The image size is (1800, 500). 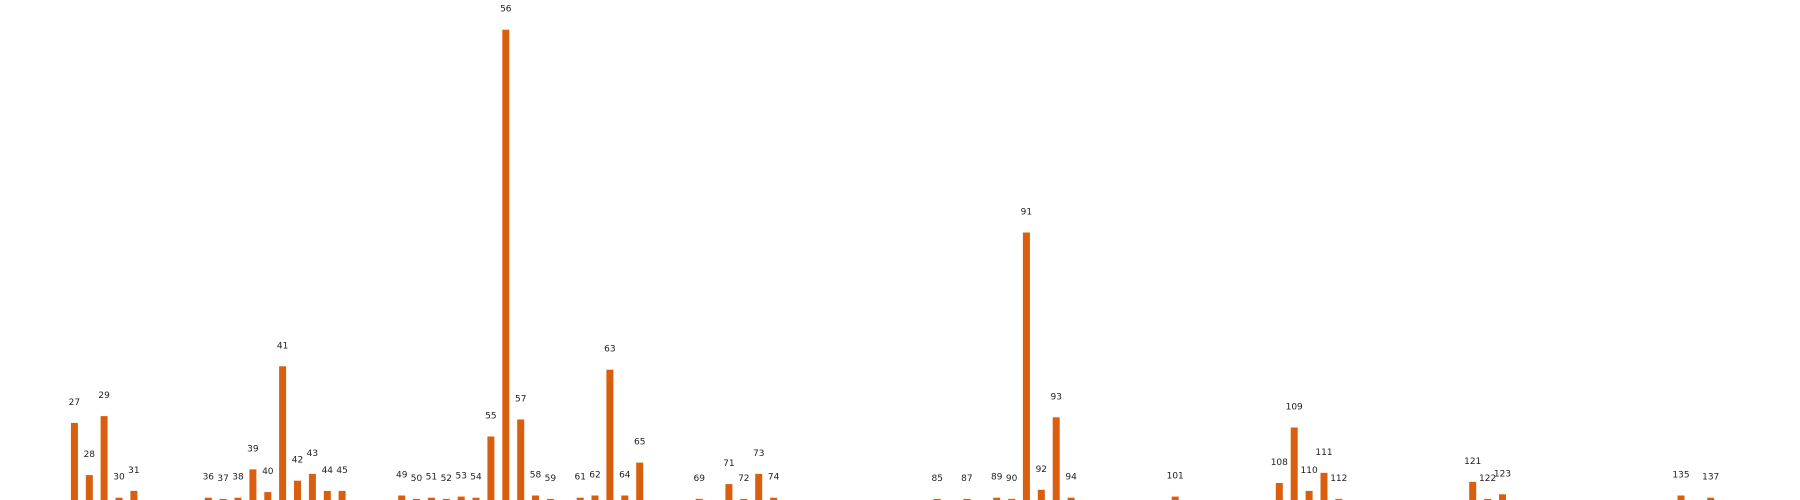 I want to click on bar-label-63: 63, so click(x=609, y=350).